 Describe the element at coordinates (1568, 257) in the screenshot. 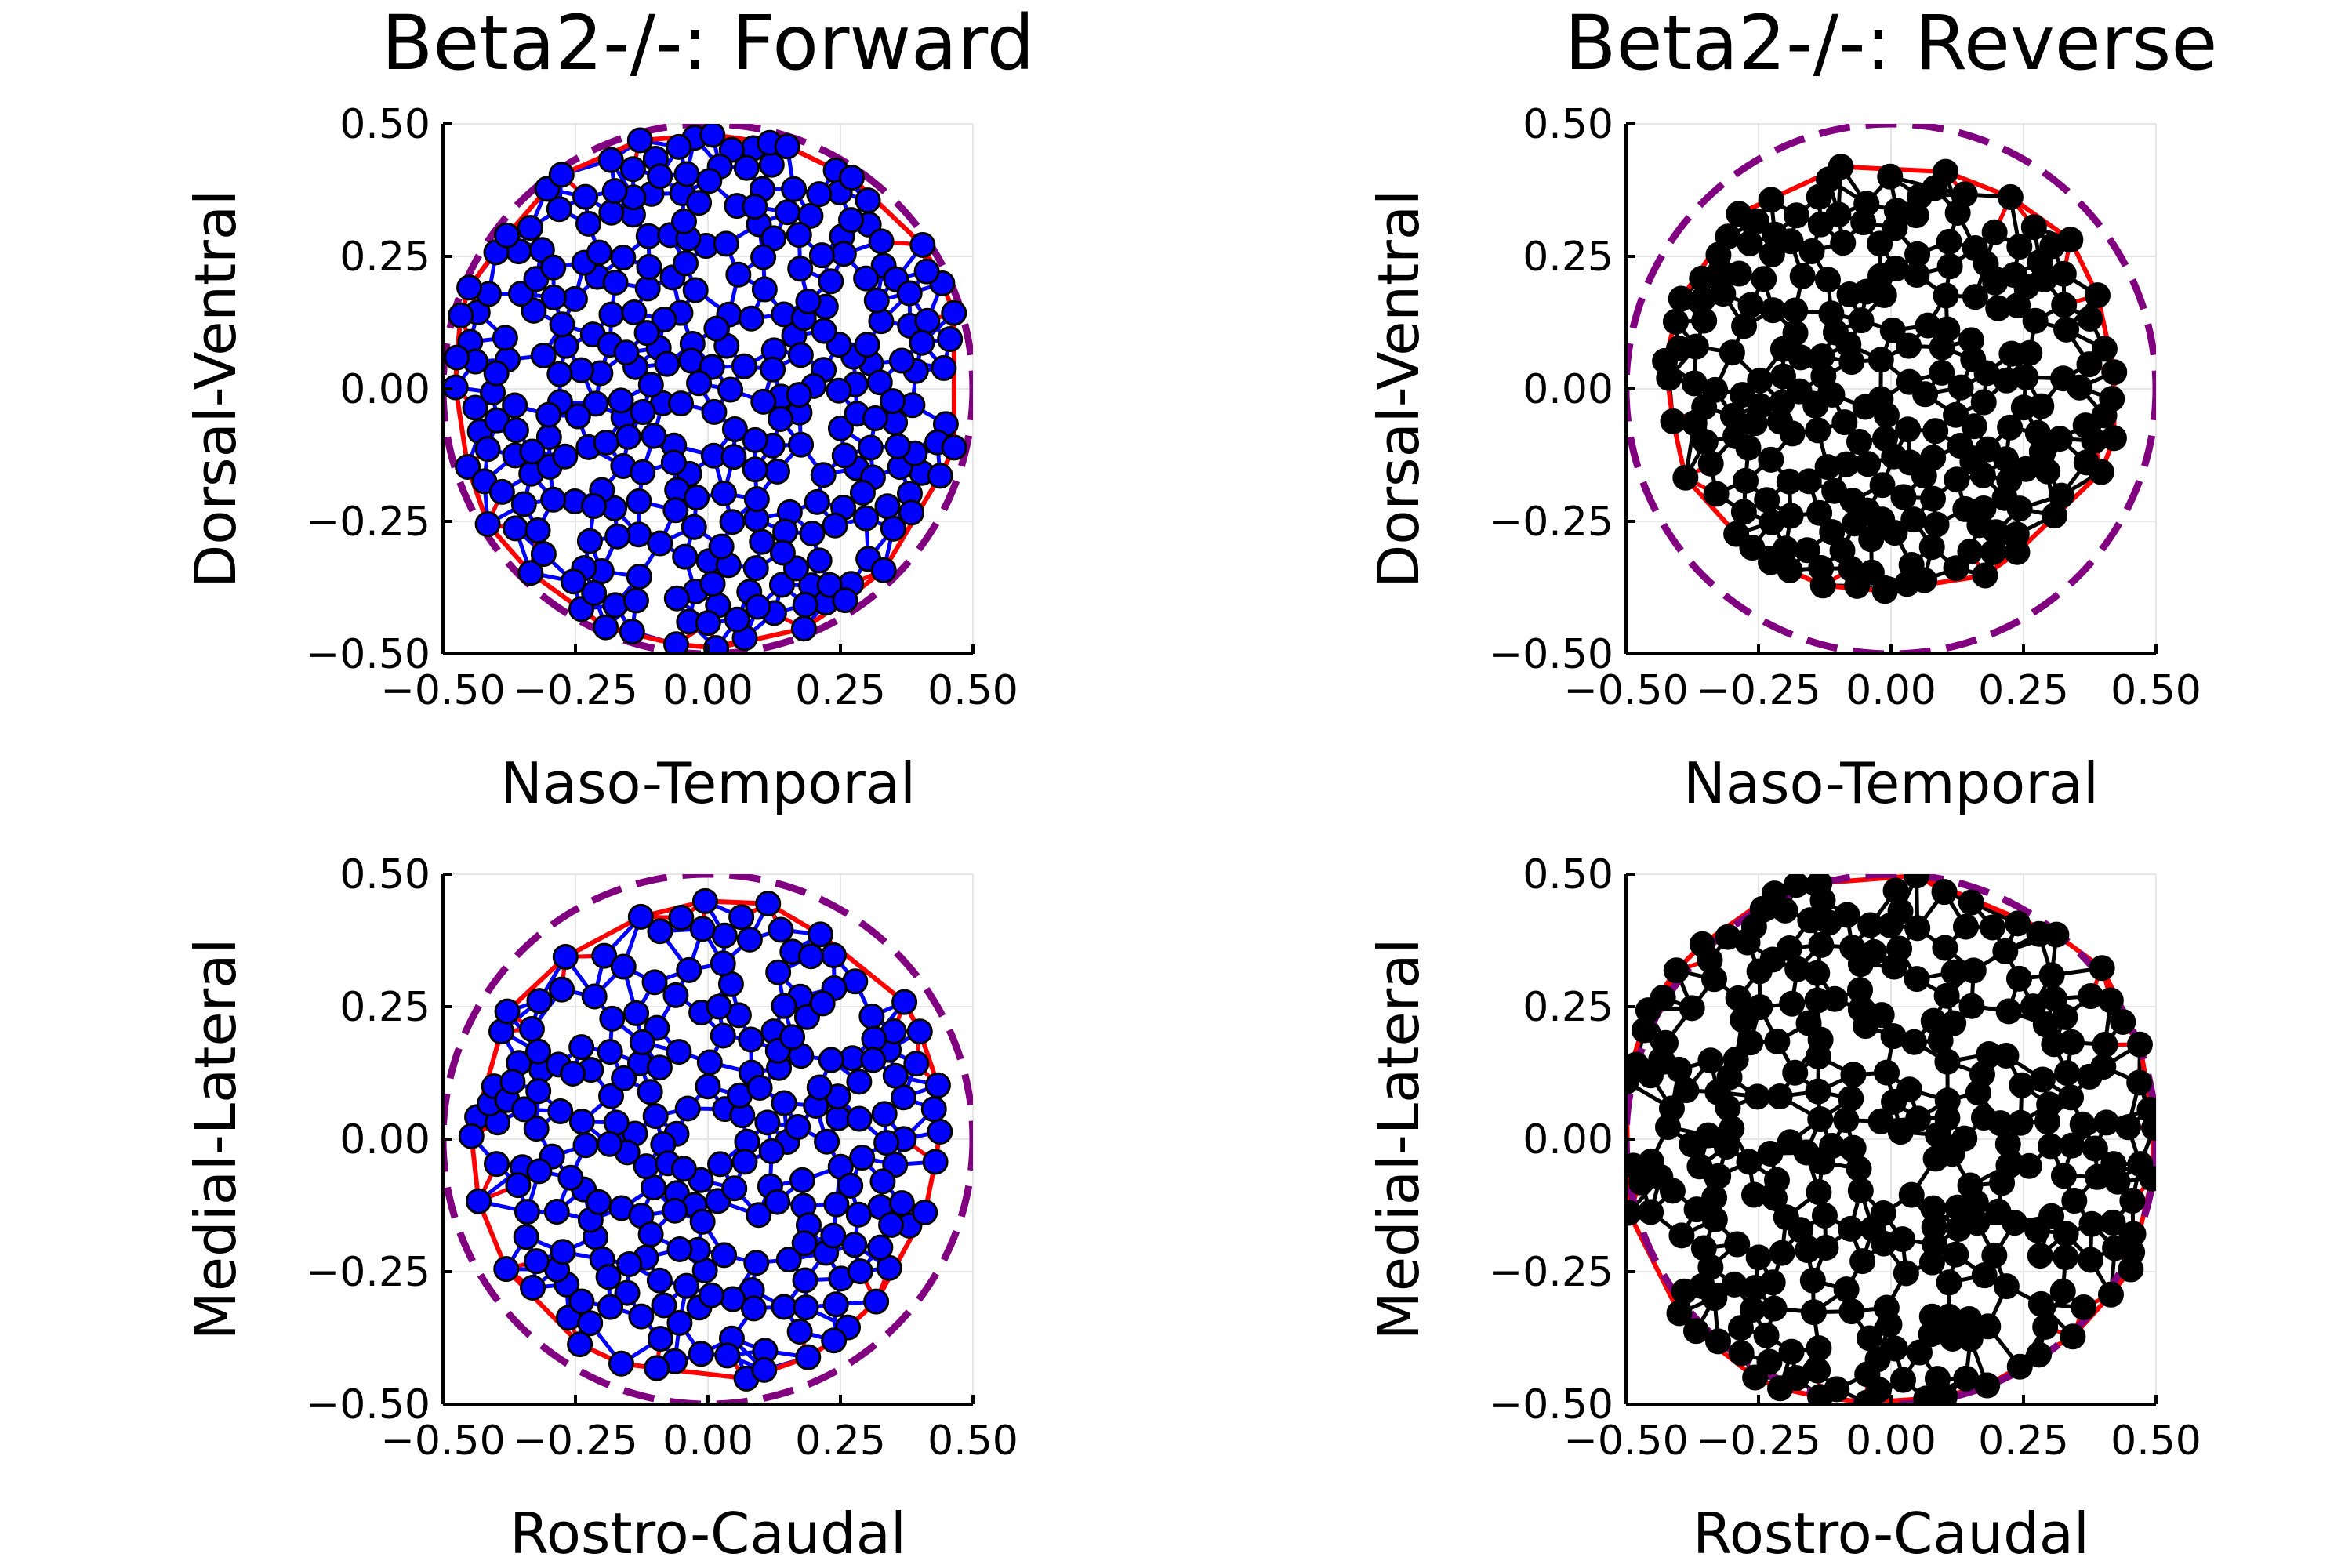

I see `y-tick-label: 0.25` at that location.